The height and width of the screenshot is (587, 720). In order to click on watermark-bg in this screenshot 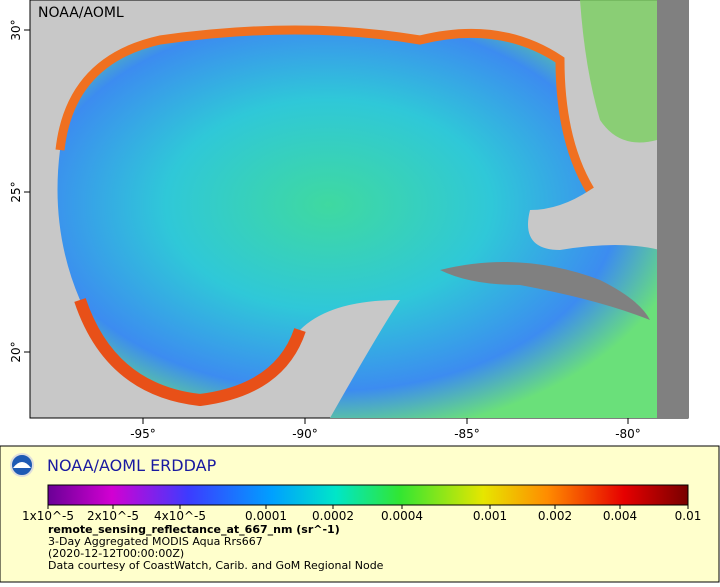, I will do `click(82, 12)`.